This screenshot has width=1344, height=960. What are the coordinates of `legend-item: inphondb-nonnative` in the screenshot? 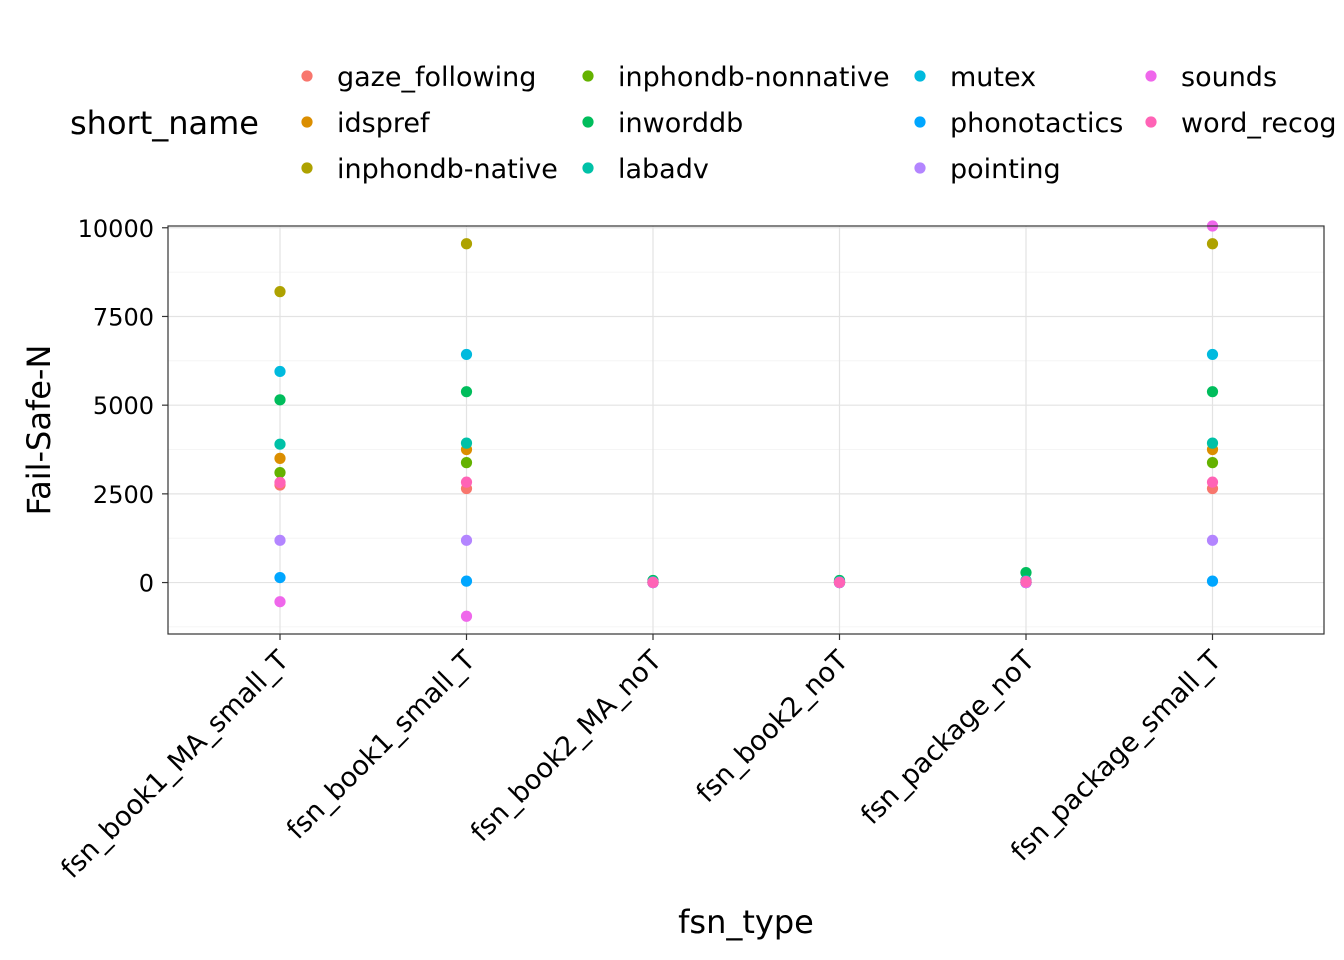 It's located at (736, 77).